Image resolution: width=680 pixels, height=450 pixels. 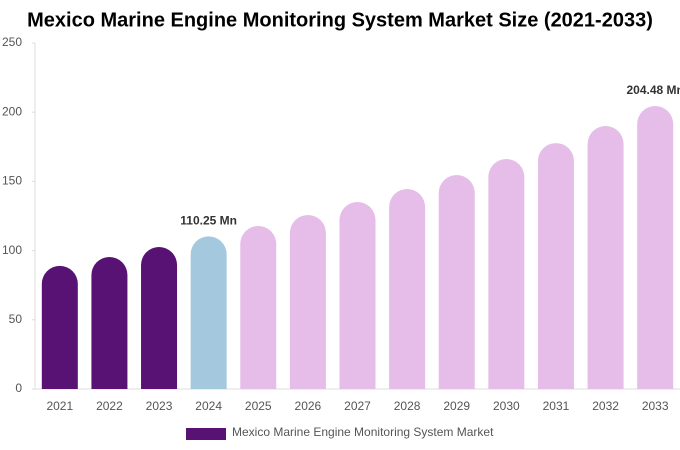 What do you see at coordinates (159, 406) in the screenshot?
I see `x-tick-label: 2023` at bounding box center [159, 406].